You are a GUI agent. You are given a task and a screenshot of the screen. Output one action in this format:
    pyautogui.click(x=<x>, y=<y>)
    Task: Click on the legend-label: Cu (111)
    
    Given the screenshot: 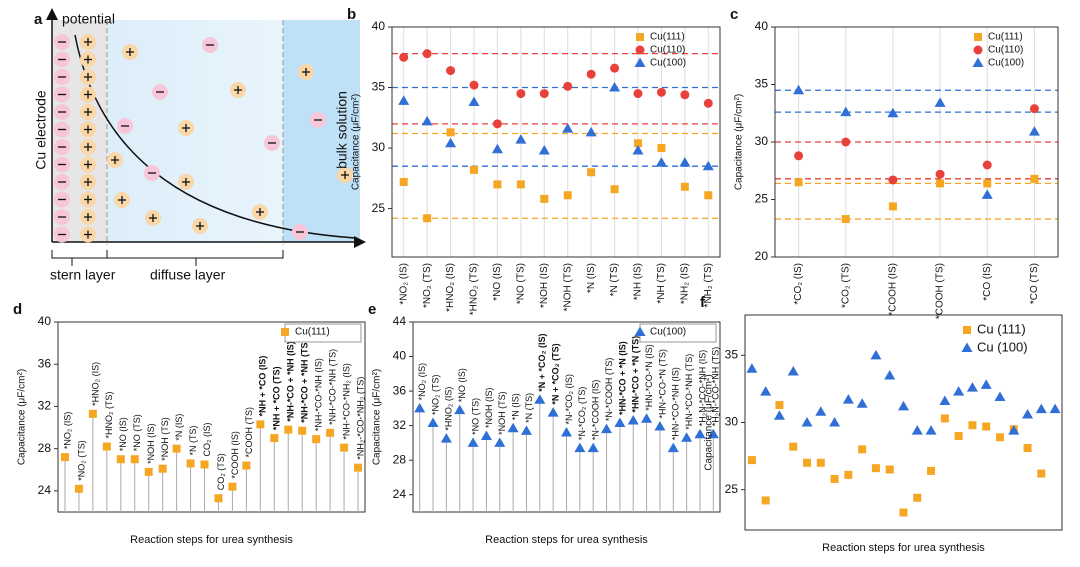 What is the action you would take?
    pyautogui.click(x=1001, y=328)
    